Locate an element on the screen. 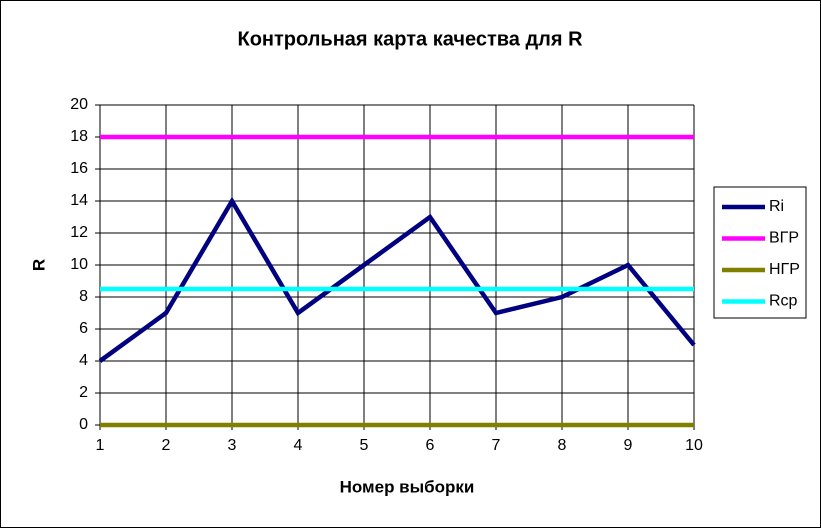  y-tick-label: 18 is located at coordinates (79, 136).